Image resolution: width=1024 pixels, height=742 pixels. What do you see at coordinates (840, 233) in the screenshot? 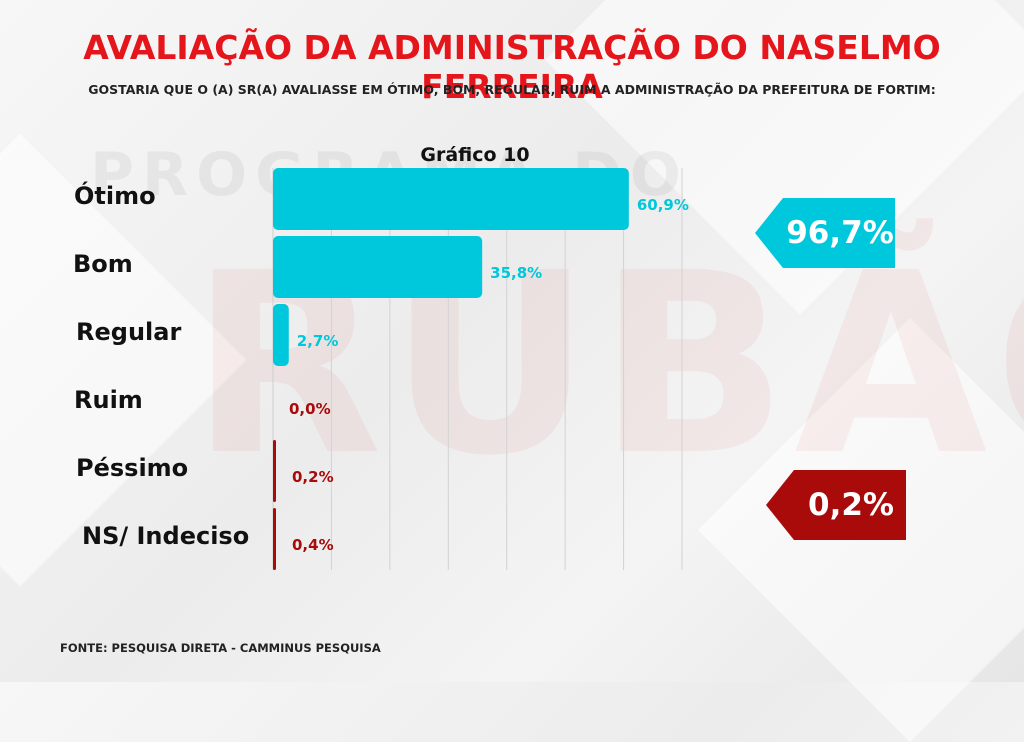
I see `positive-total-label: 96,7%` at bounding box center [840, 233].